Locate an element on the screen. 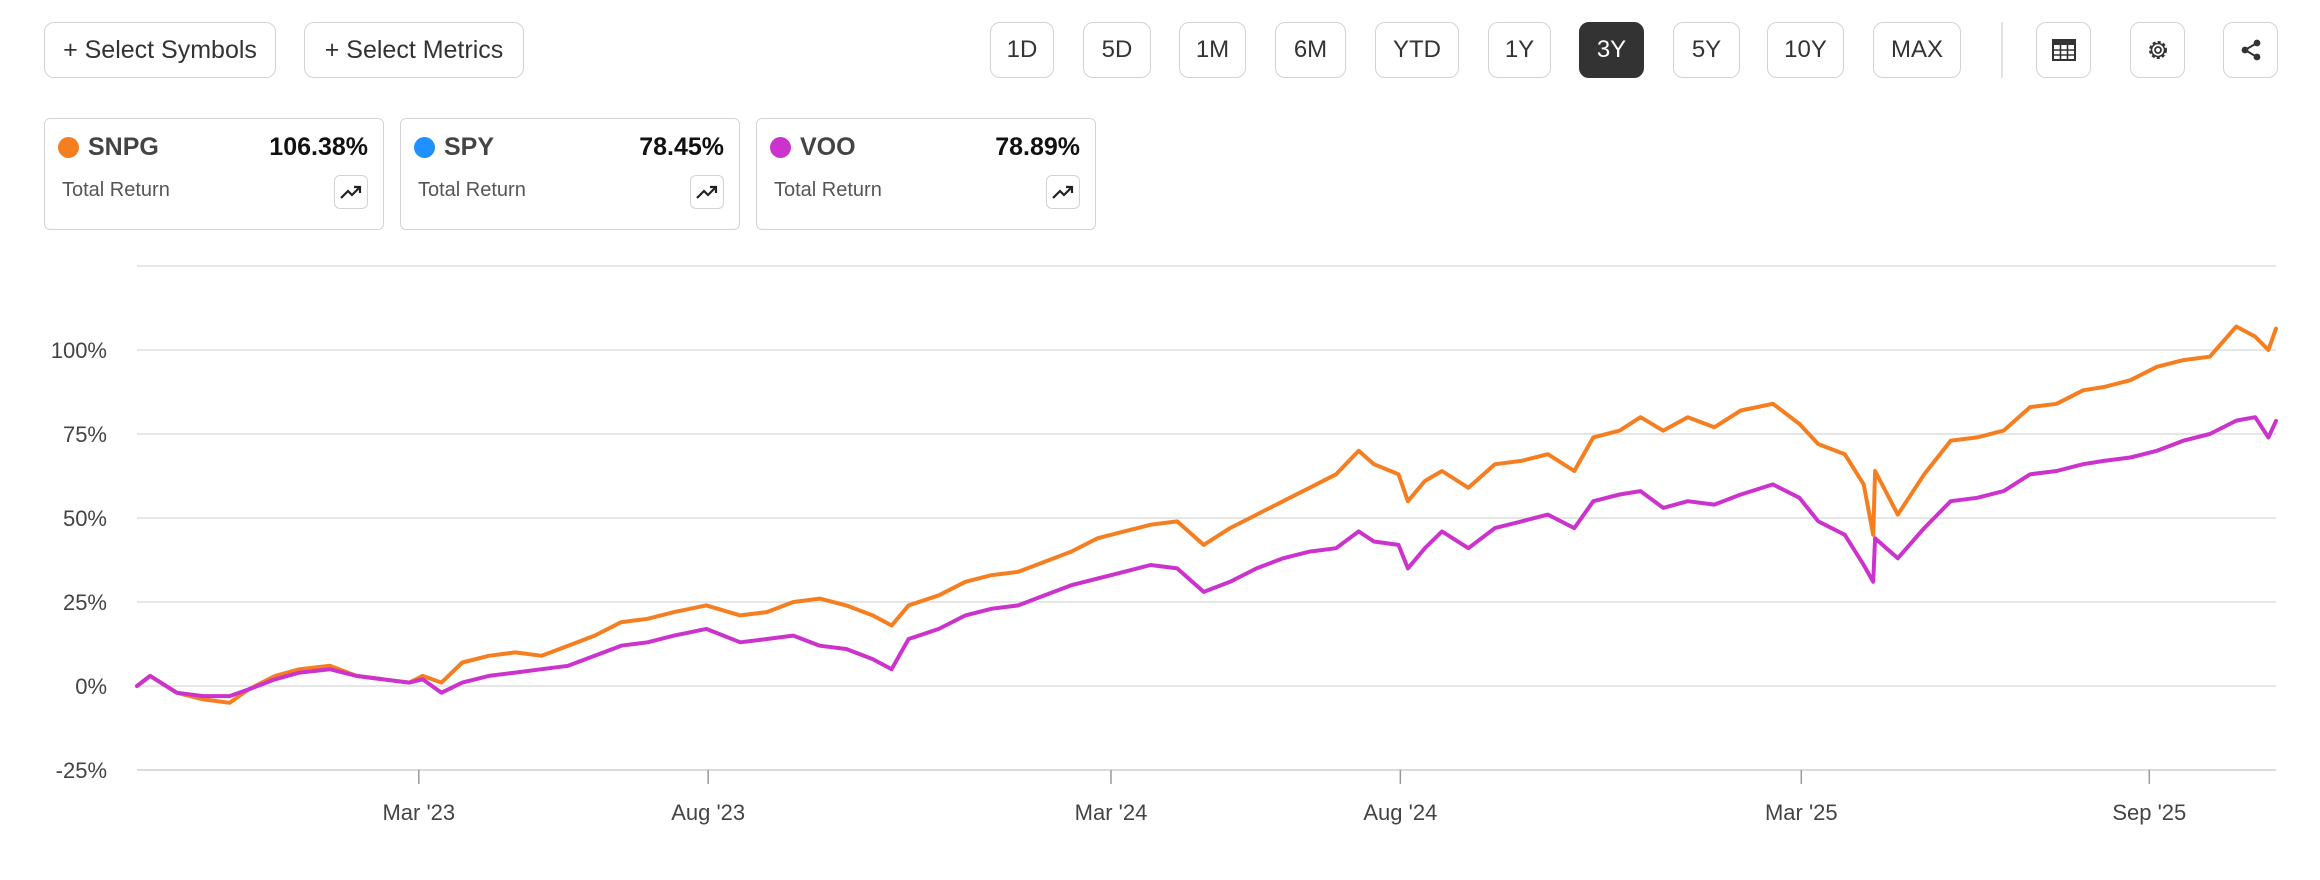 The width and height of the screenshot is (2320, 880). share-icon is located at coordinates (2250, 50).